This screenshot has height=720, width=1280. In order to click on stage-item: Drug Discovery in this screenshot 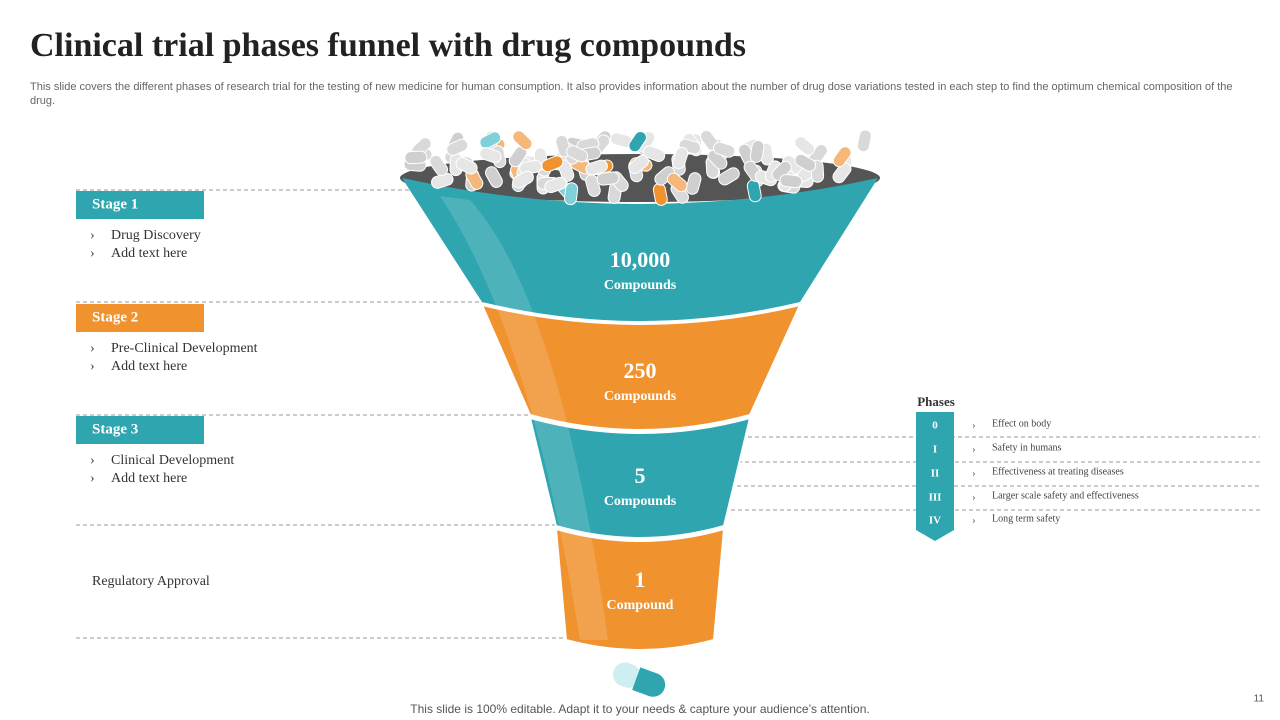, I will do `click(156, 235)`.